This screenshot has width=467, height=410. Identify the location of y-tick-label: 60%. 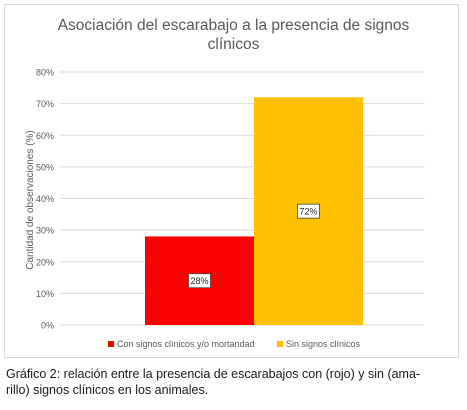
(45, 136).